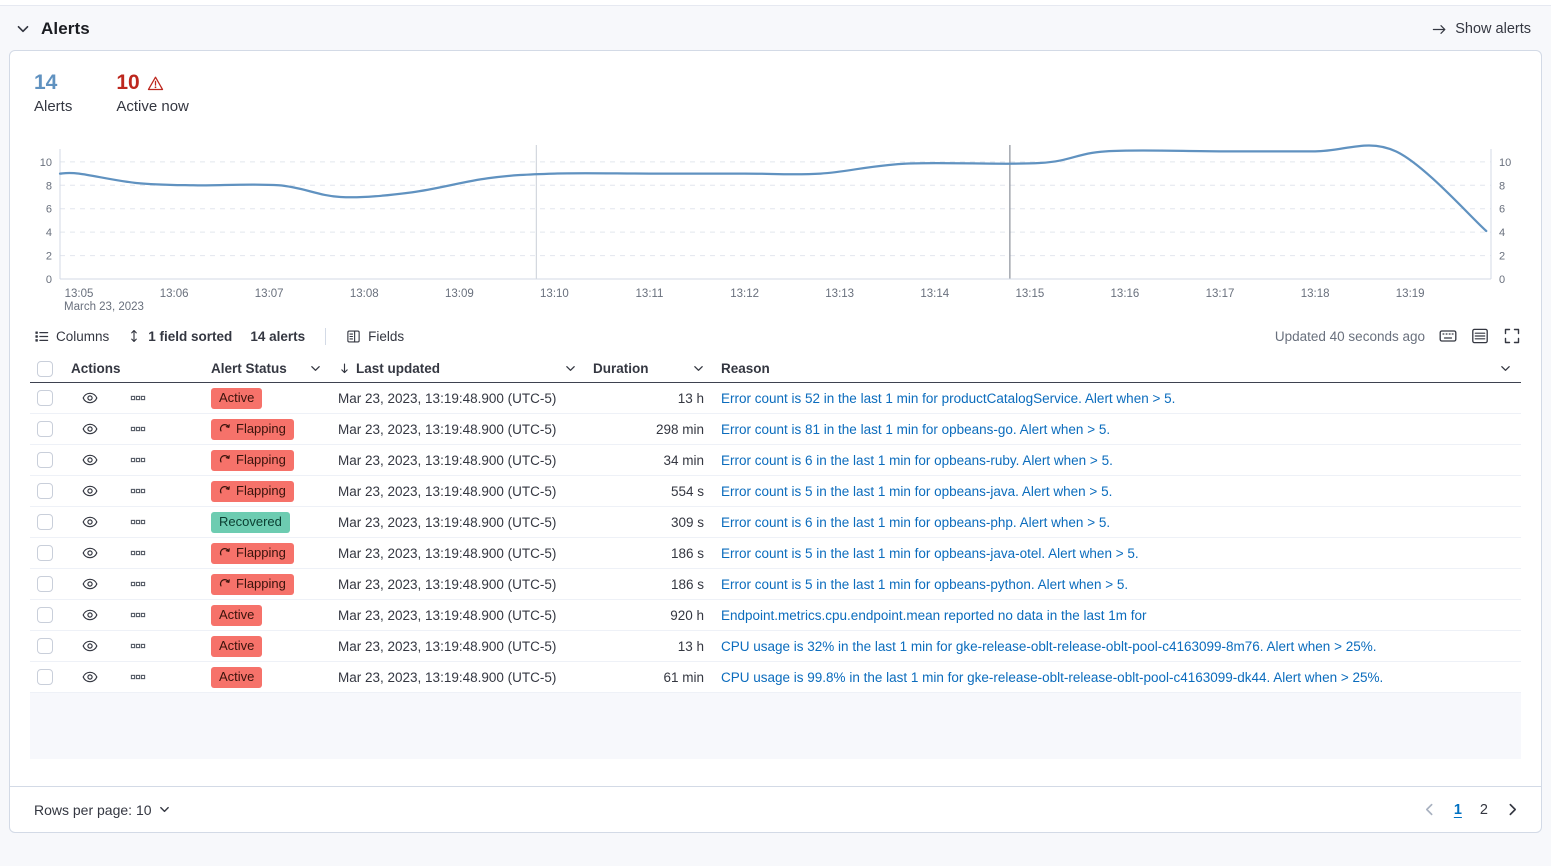  I want to click on svg-text: 13:14, so click(934, 294).